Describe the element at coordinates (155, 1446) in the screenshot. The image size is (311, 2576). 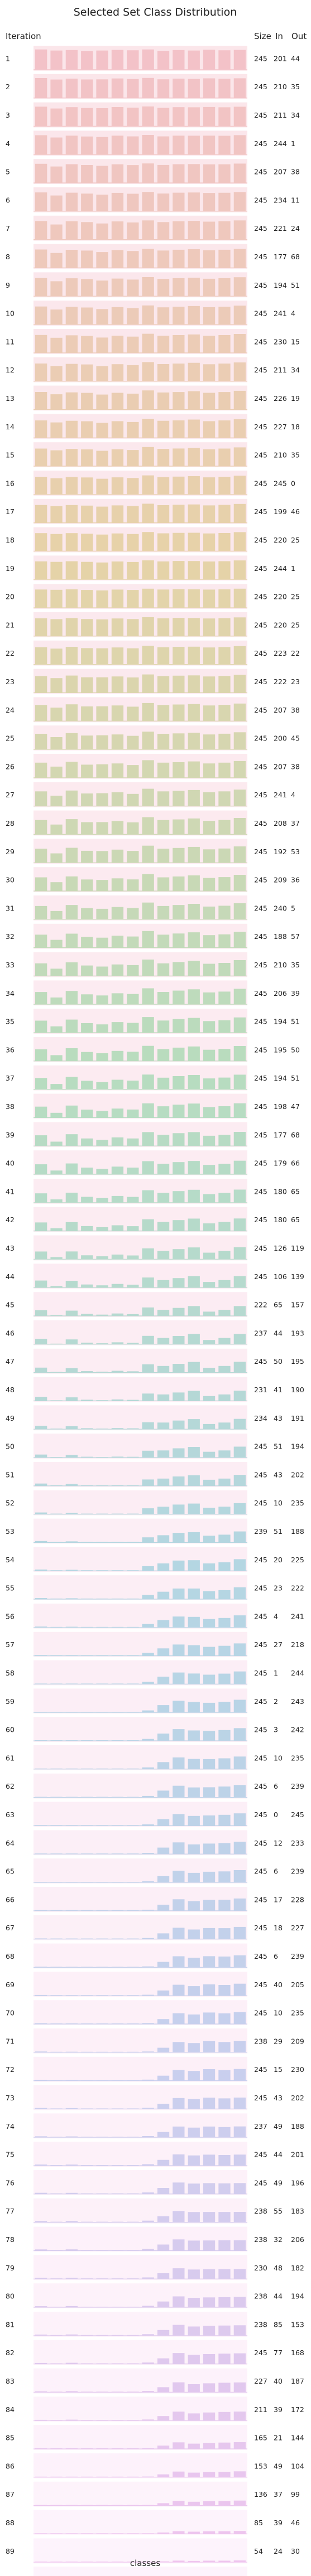
I see `iteration-row: 50 245 51 194` at that location.